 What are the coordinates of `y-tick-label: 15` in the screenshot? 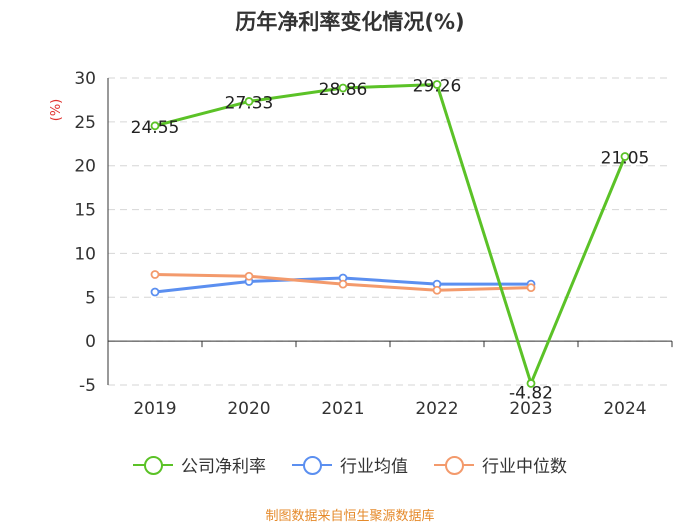 It's located at (85, 211).